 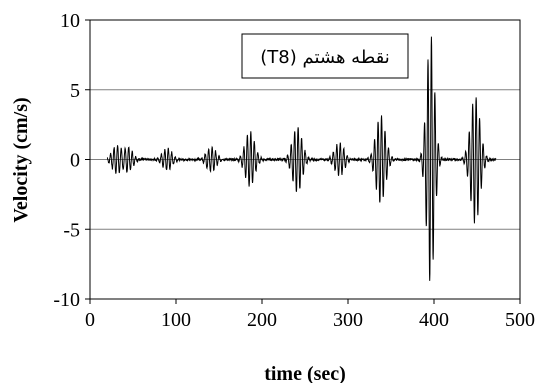 What do you see at coordinates (348, 320) in the screenshot?
I see `x-tick-label: 300` at bounding box center [348, 320].